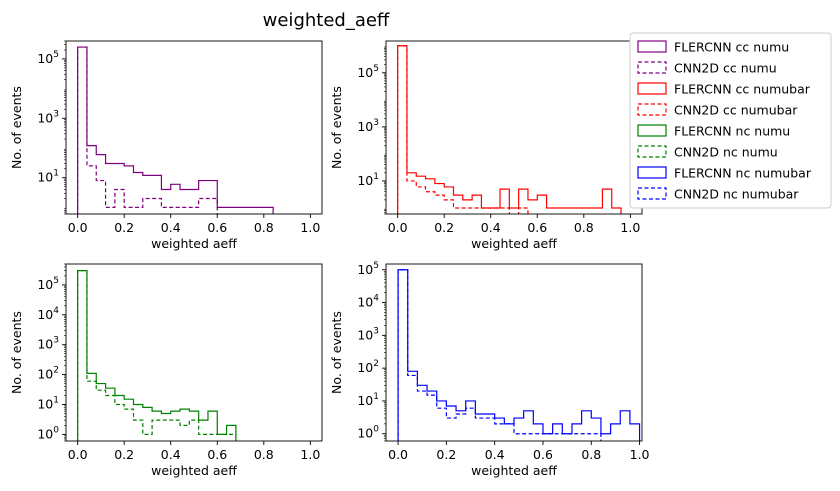 The width and height of the screenshot is (840, 491). I want to click on legend-frame, so click(730, 120).